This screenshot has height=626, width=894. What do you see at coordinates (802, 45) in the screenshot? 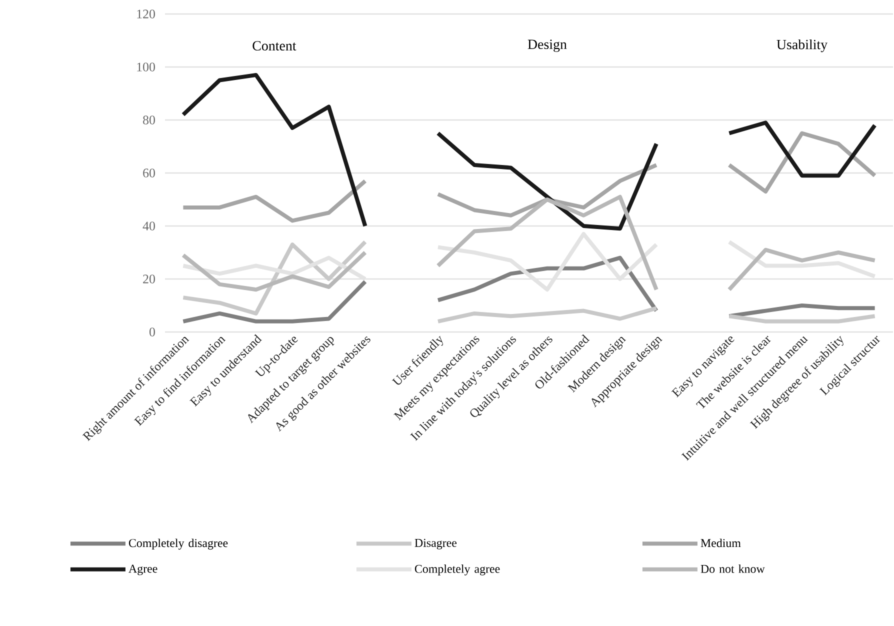
I see `annotation: Usability` at bounding box center [802, 45].